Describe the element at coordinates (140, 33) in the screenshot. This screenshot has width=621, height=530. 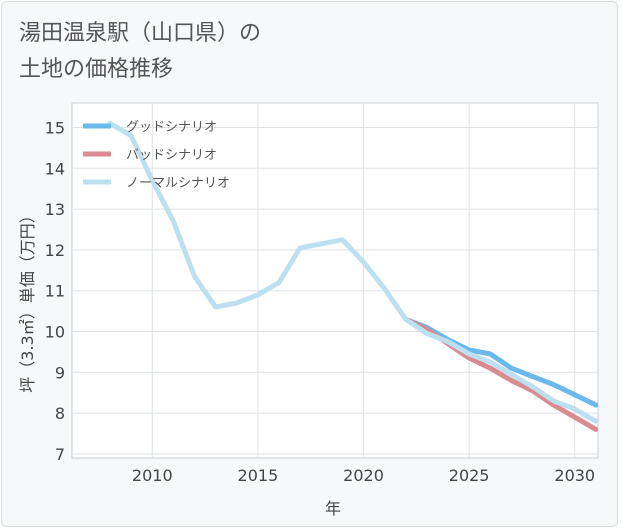
I see `chart-title-line-1: 湯田温泉駅（山口県）の` at that location.